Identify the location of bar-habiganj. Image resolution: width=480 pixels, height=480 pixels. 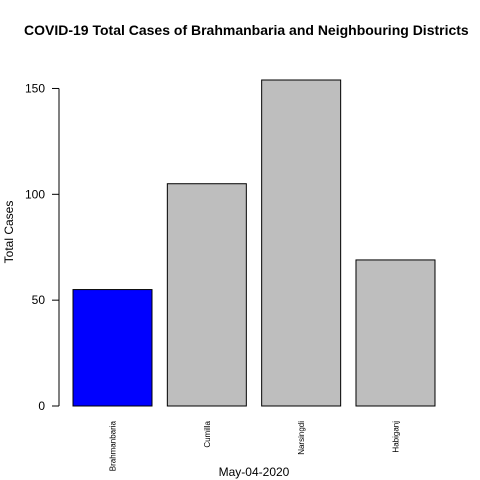
(395, 333).